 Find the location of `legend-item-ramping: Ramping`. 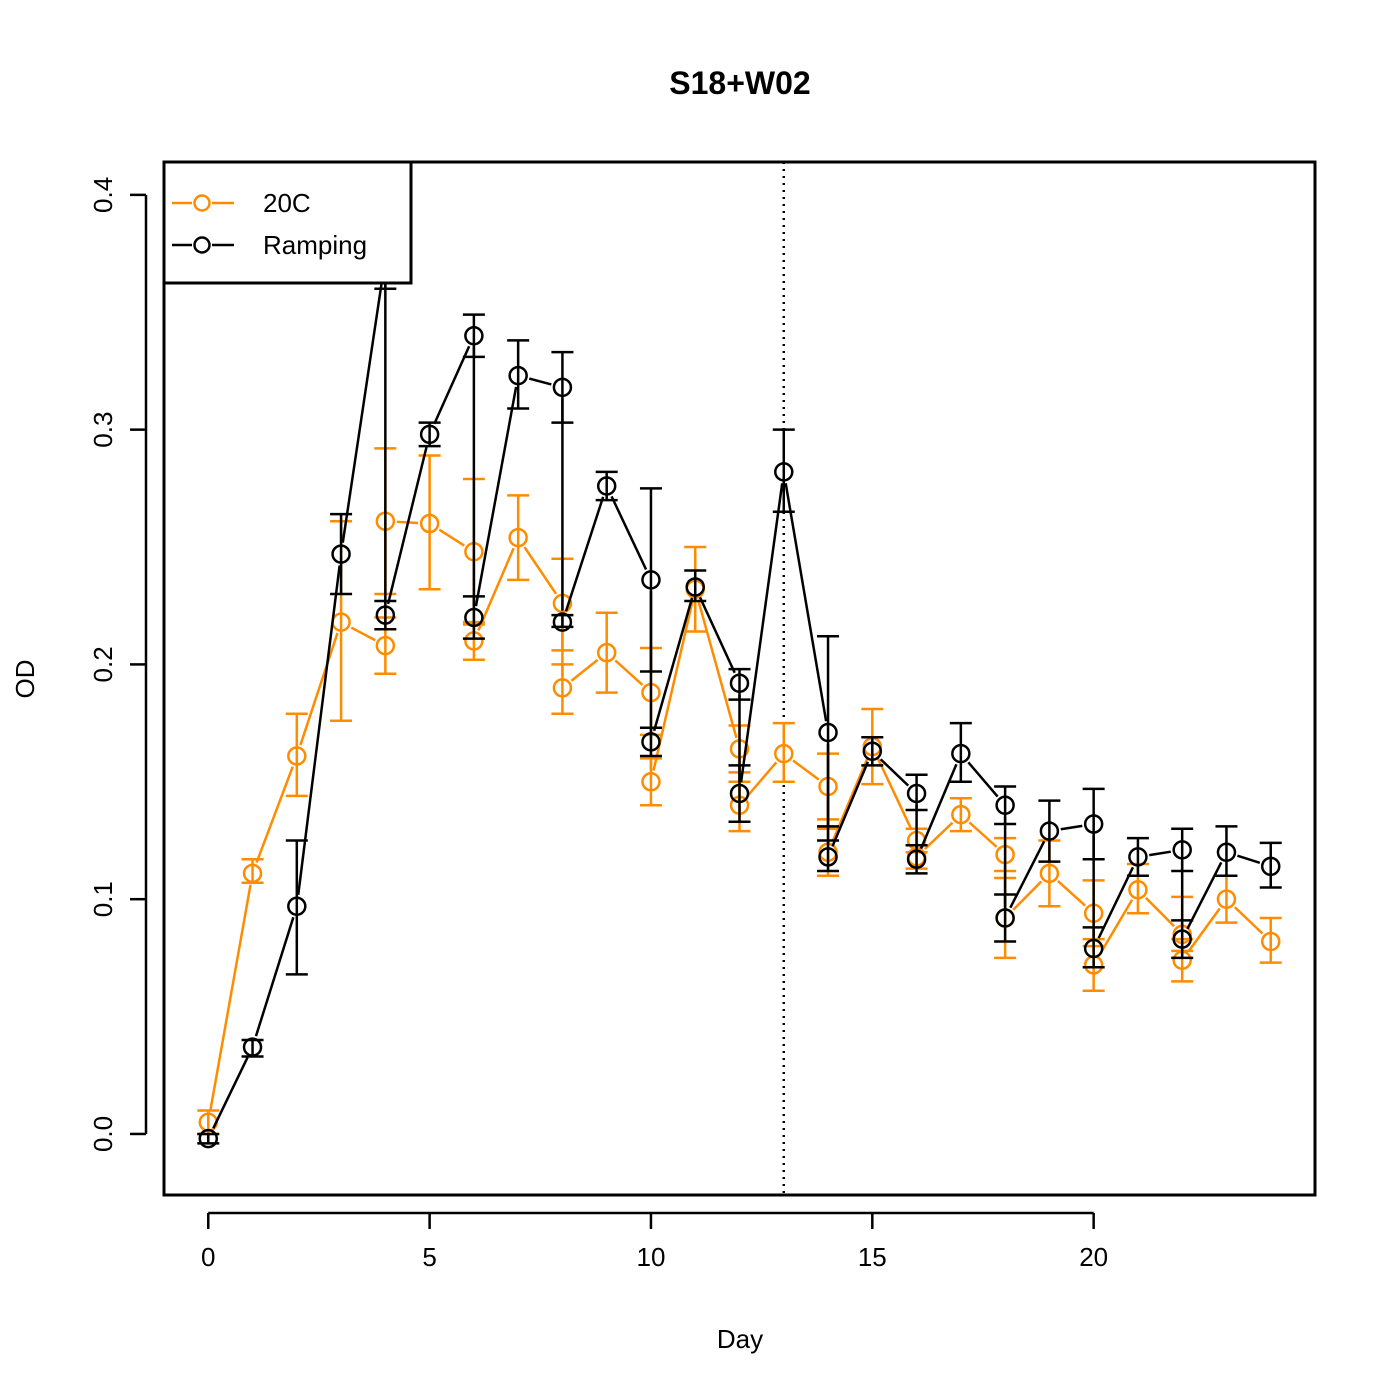

legend-item-ramping: Ramping is located at coordinates (269, 245).